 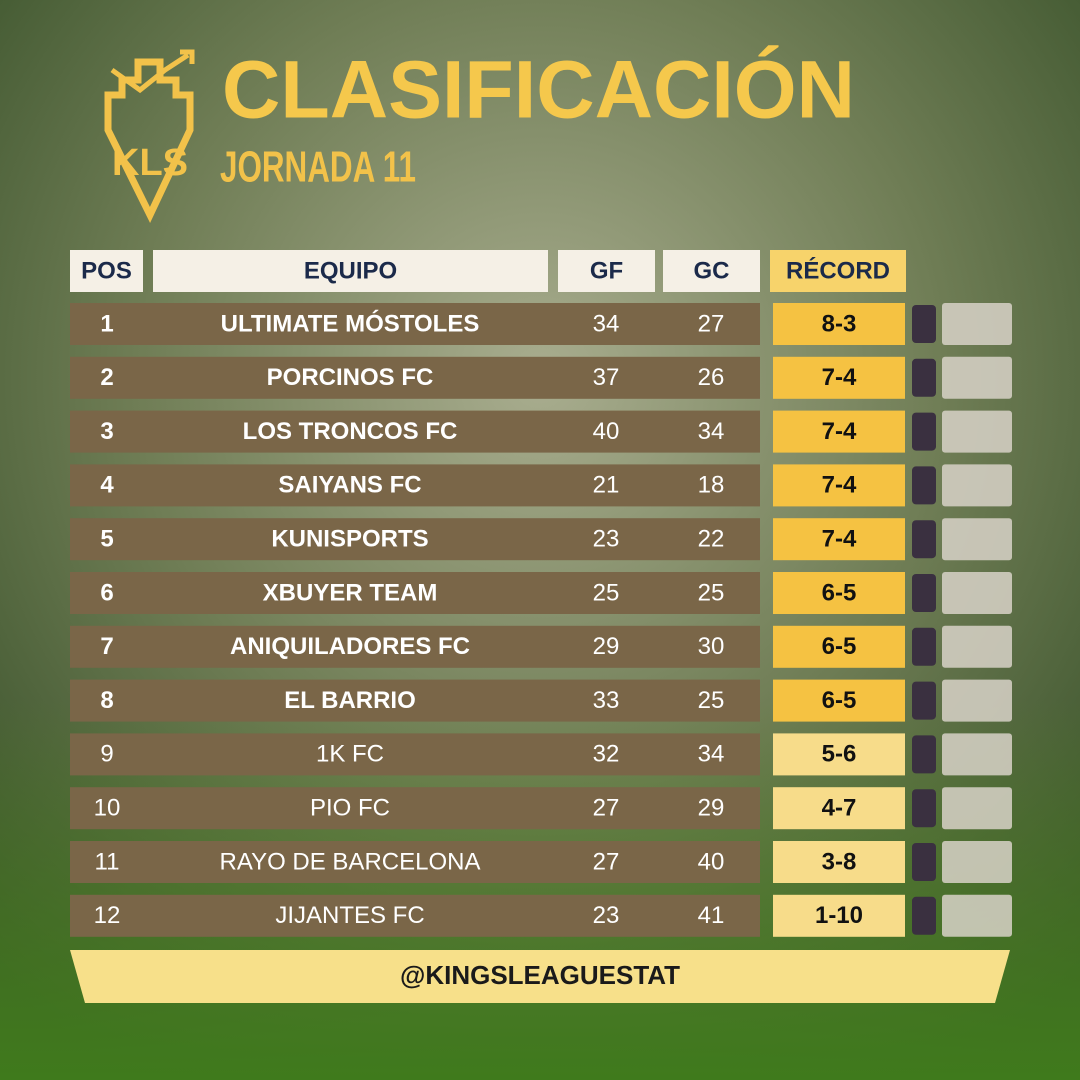 What do you see at coordinates (606, 646) in the screenshot?
I see `goals-for: 29` at bounding box center [606, 646].